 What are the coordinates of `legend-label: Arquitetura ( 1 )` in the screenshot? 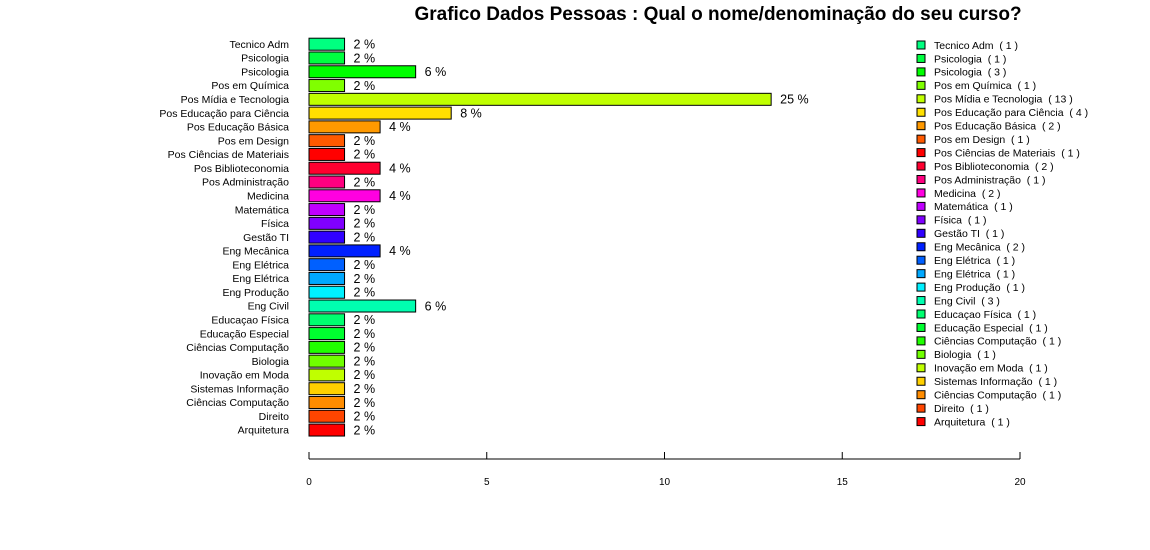 It's located at (972, 422).